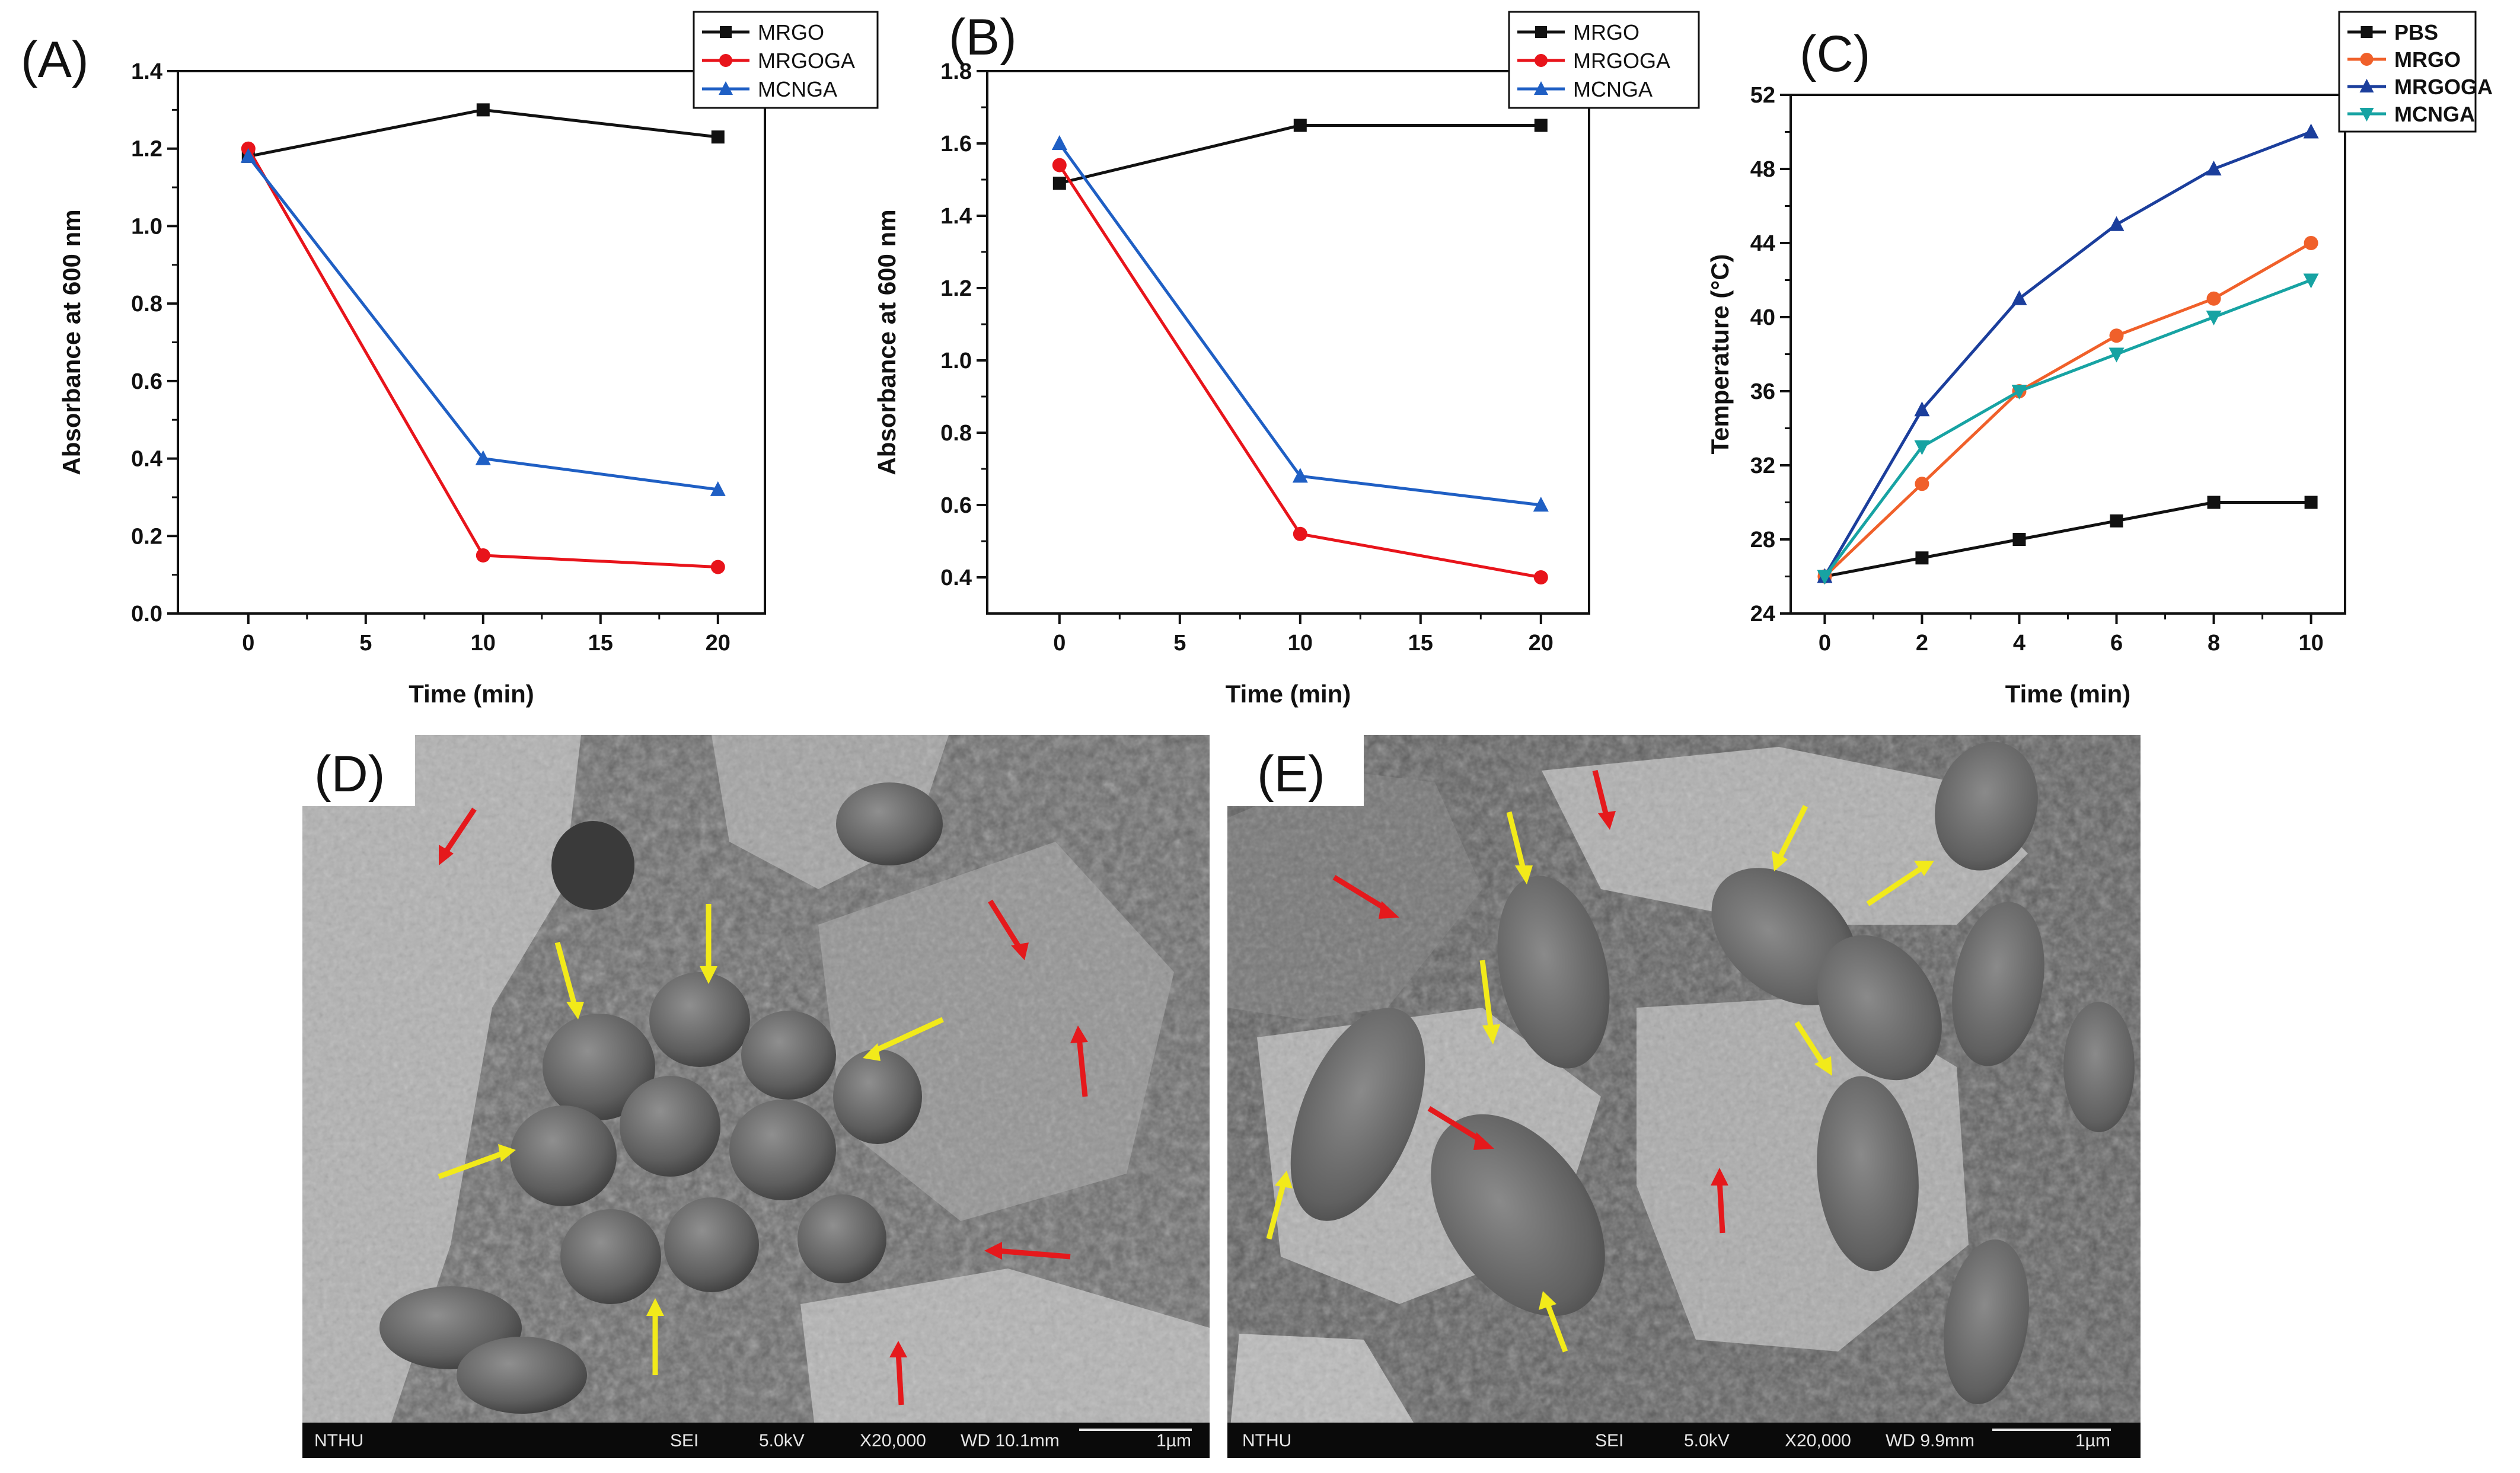 Image resolution: width=2520 pixels, height=1473 pixels. What do you see at coordinates (1762, 243) in the screenshot?
I see `y-tick-label: 44` at bounding box center [1762, 243].